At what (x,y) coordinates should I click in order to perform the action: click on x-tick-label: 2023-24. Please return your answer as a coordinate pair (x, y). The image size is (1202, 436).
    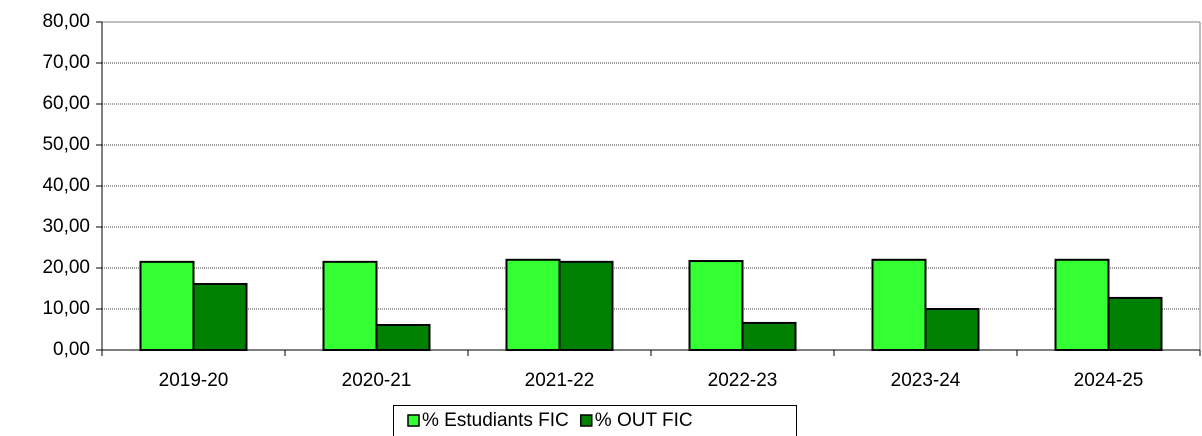
    Looking at the image, I should click on (926, 380).